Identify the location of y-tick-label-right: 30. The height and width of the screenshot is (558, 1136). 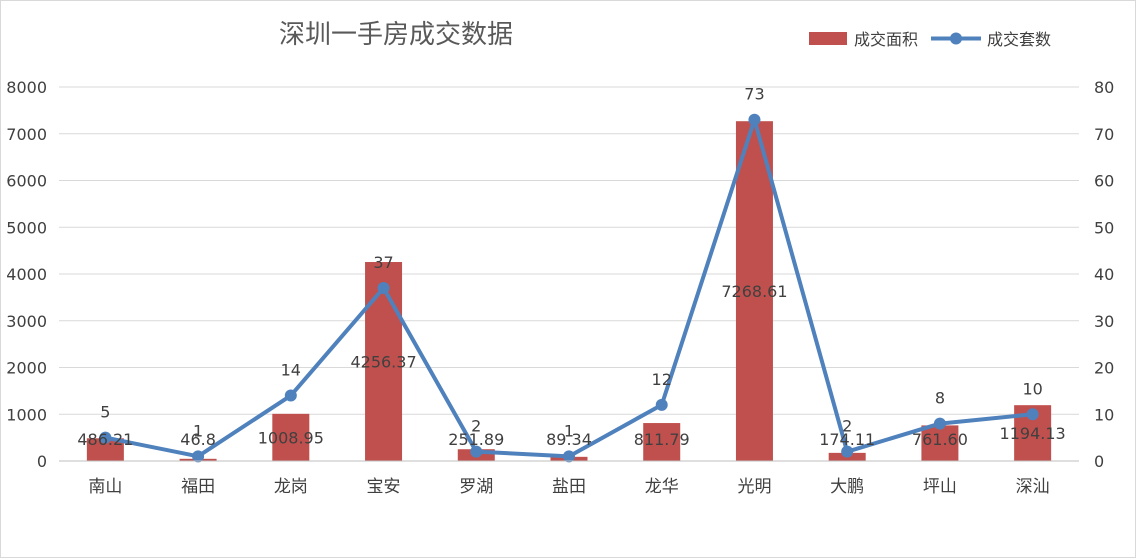
(1104, 321).